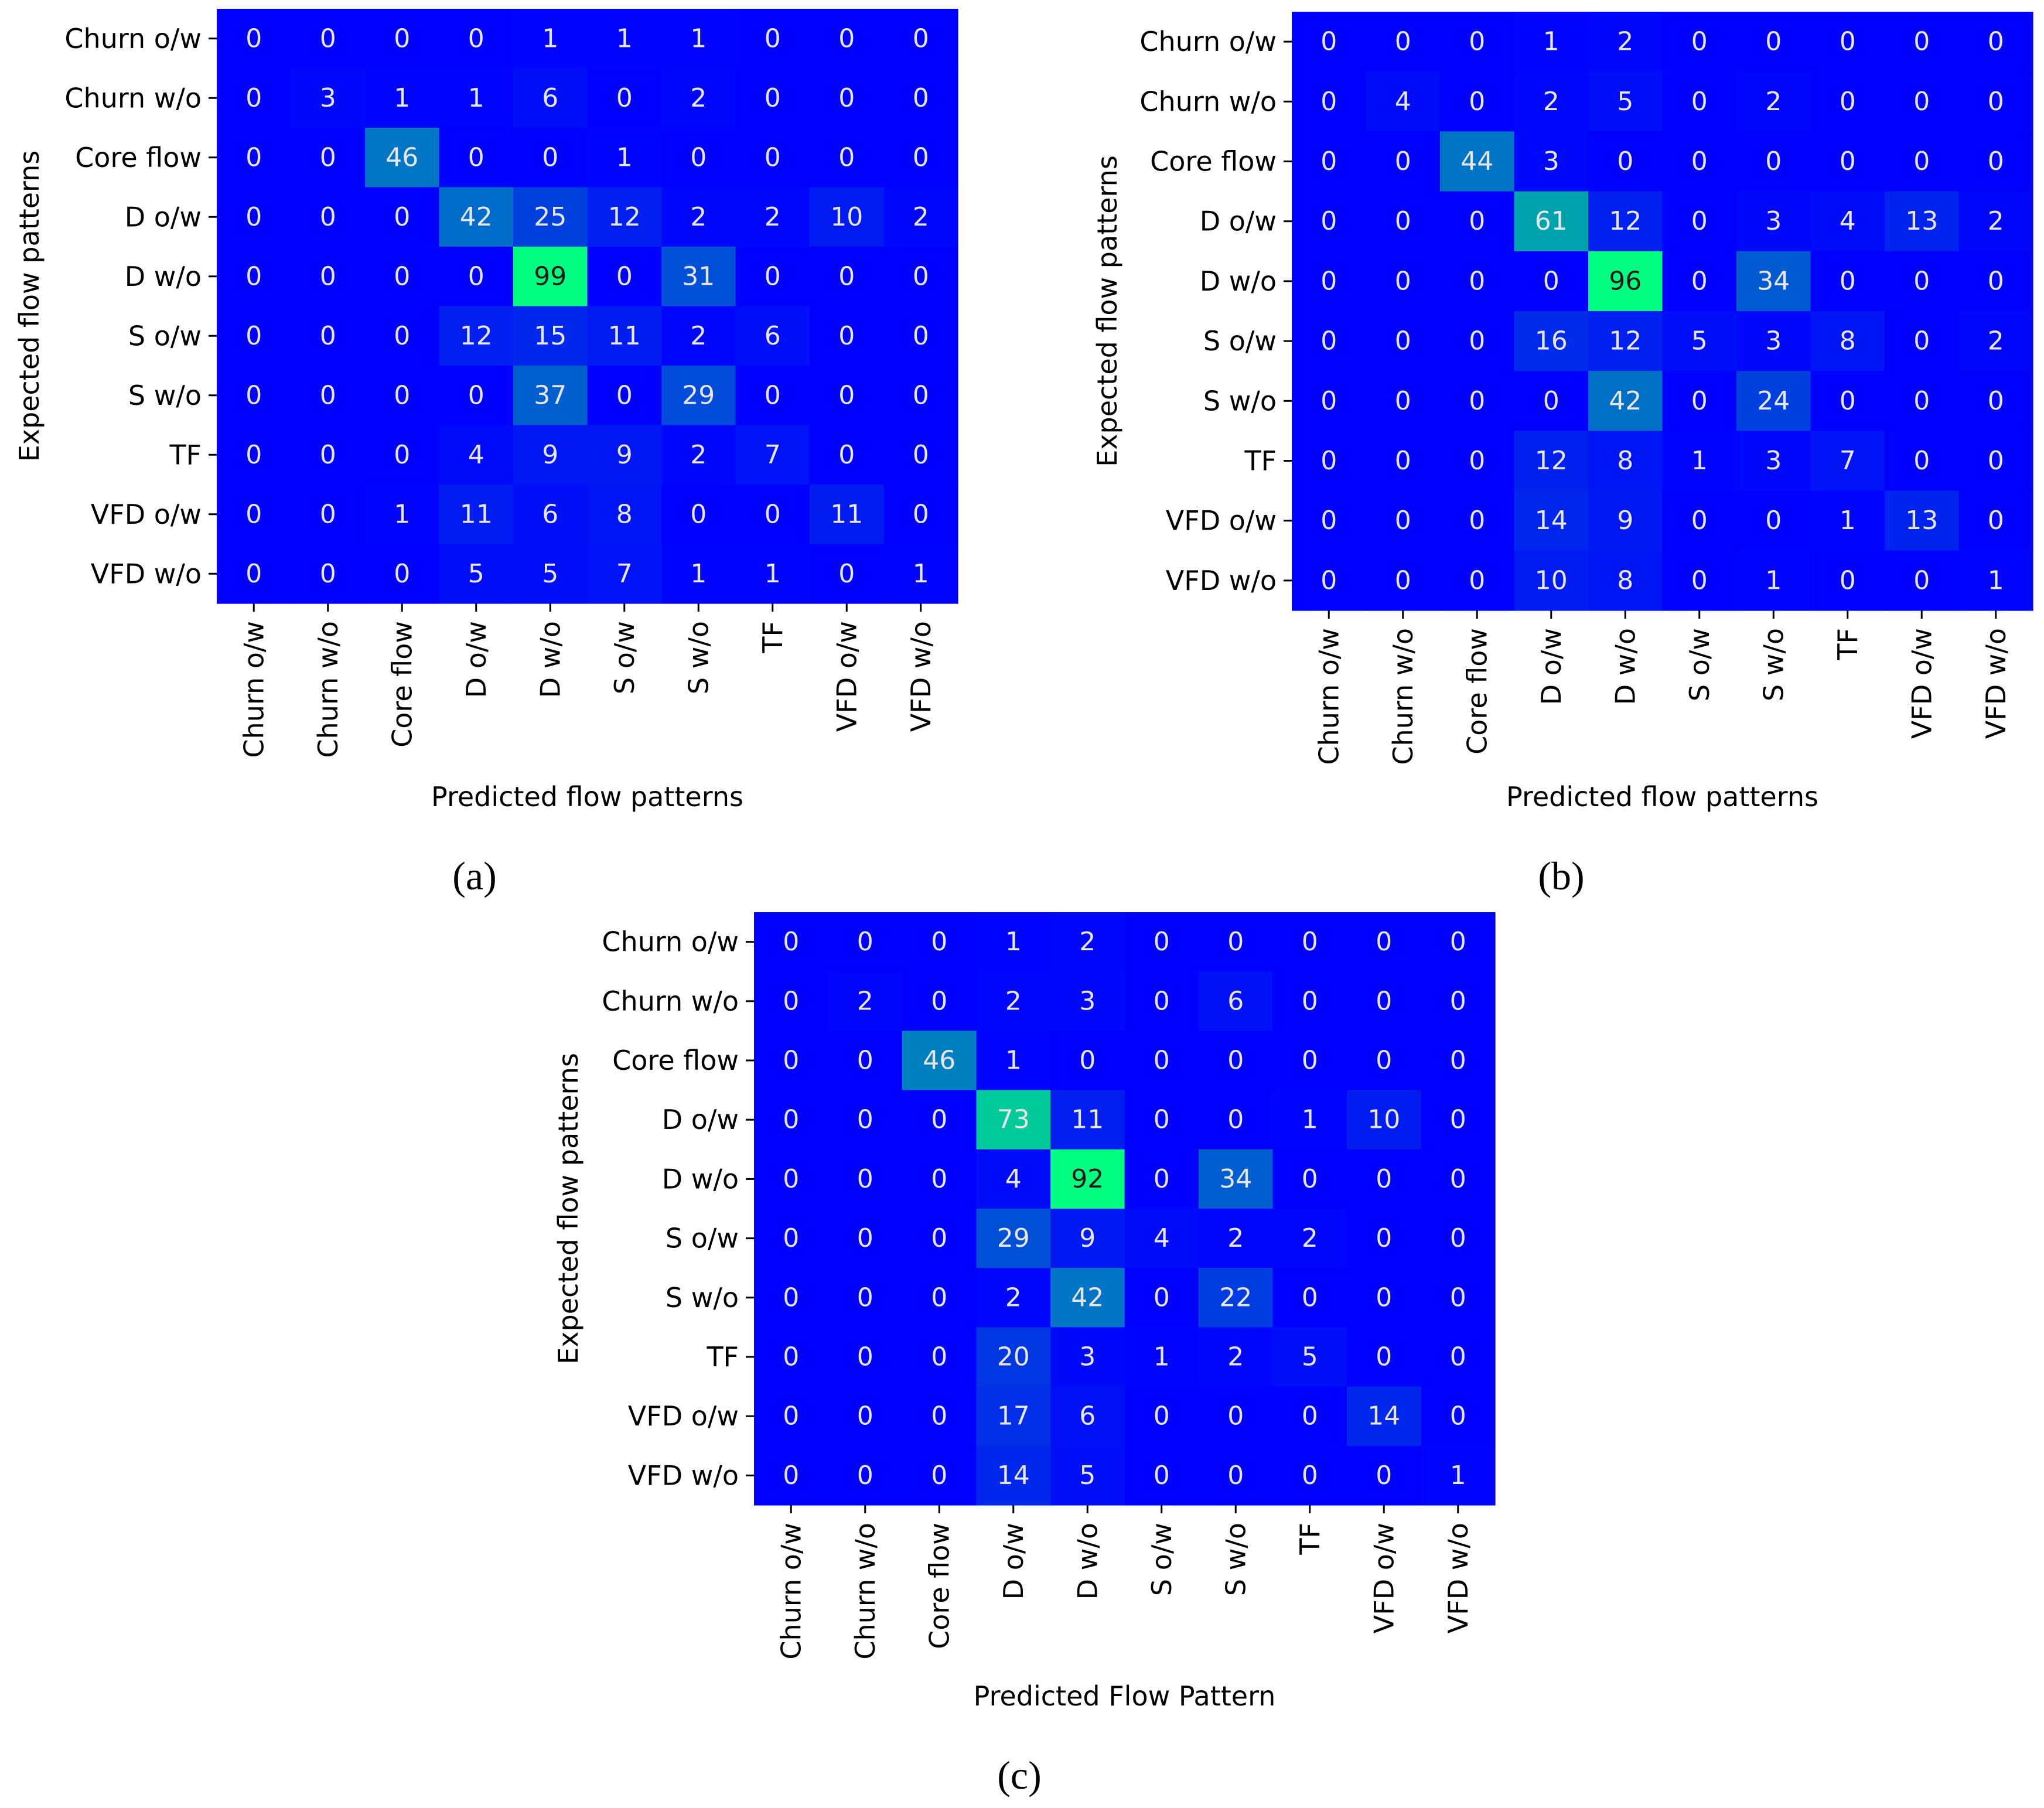 This screenshot has width=2044, height=1808. Describe the element at coordinates (1013, 1238) in the screenshot. I see `cell-value: 29` at that location.